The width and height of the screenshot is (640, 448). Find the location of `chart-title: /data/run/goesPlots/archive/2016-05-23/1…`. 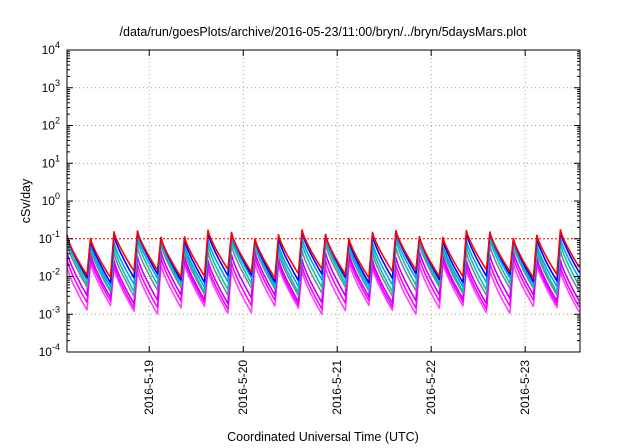

chart-title: /data/run/goesPlots/archive/2016-05-23/1… is located at coordinates (323, 32).